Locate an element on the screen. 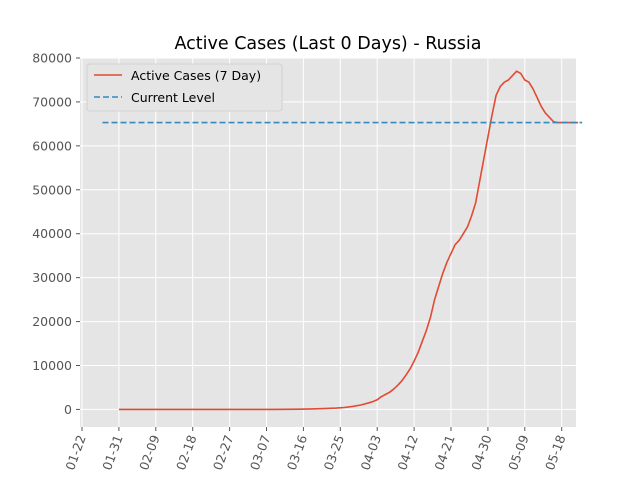 This screenshot has height=480, width=640. legend: Active Cases (7 Day) Current Level is located at coordinates (184, 87).